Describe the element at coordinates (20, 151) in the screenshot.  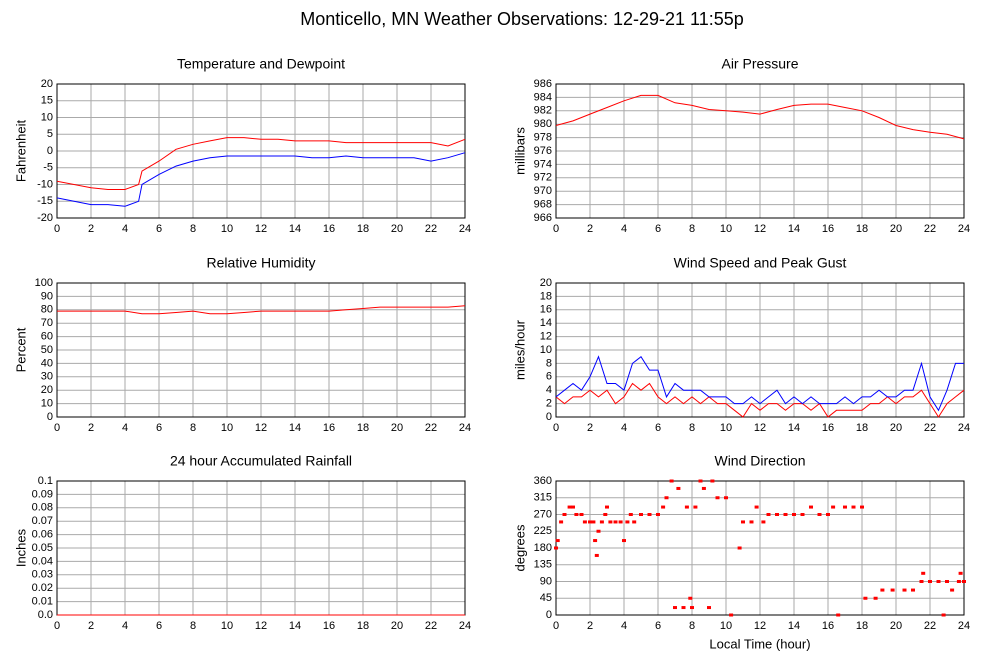
I see `y-axis-label: Fahrenheit` at that location.